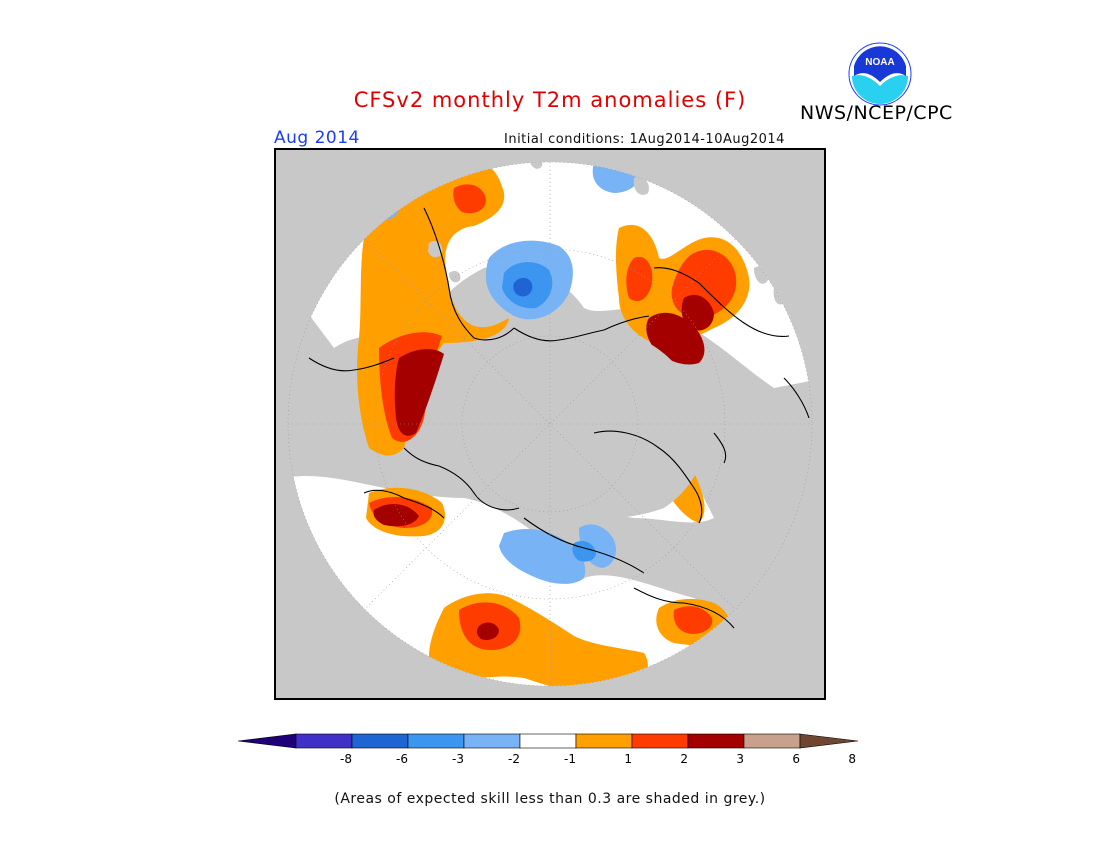  What do you see at coordinates (796, 759) in the screenshot?
I see `legend-tick-label: 6` at bounding box center [796, 759].